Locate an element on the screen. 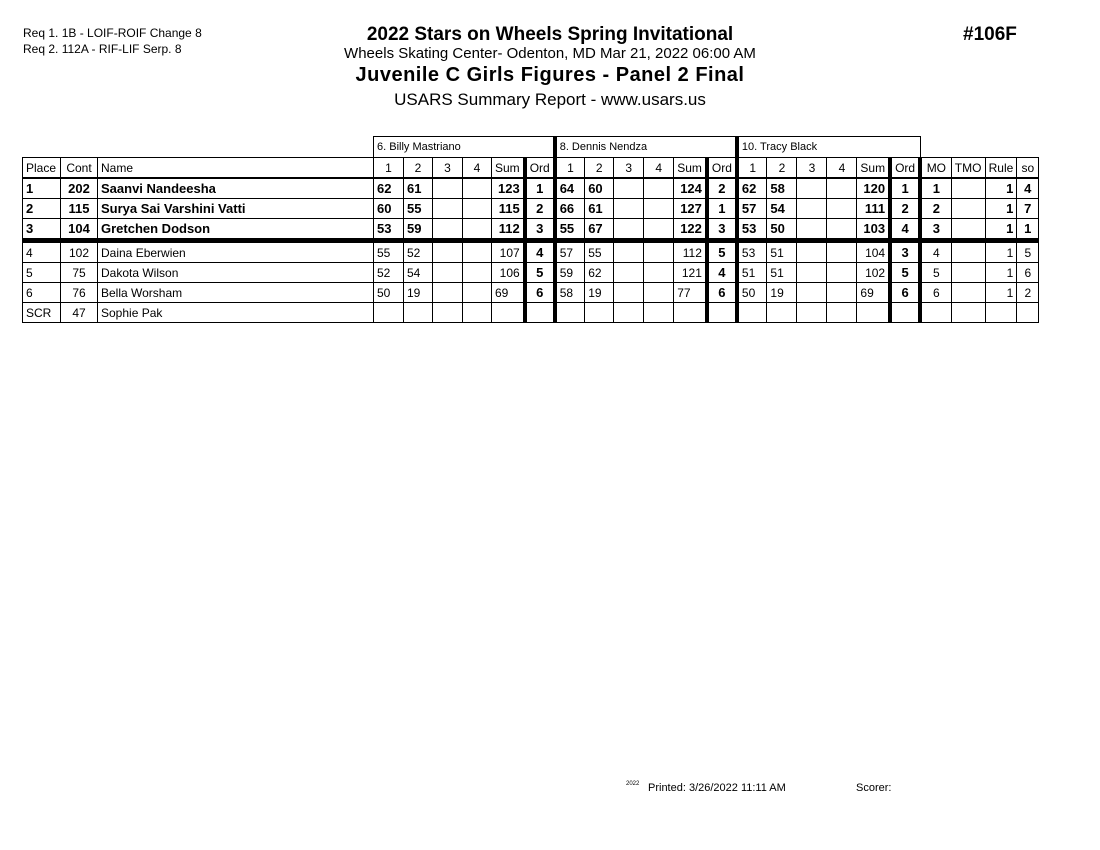 This screenshot has height=850, width=1100. blank is located at coordinates (979, 147).